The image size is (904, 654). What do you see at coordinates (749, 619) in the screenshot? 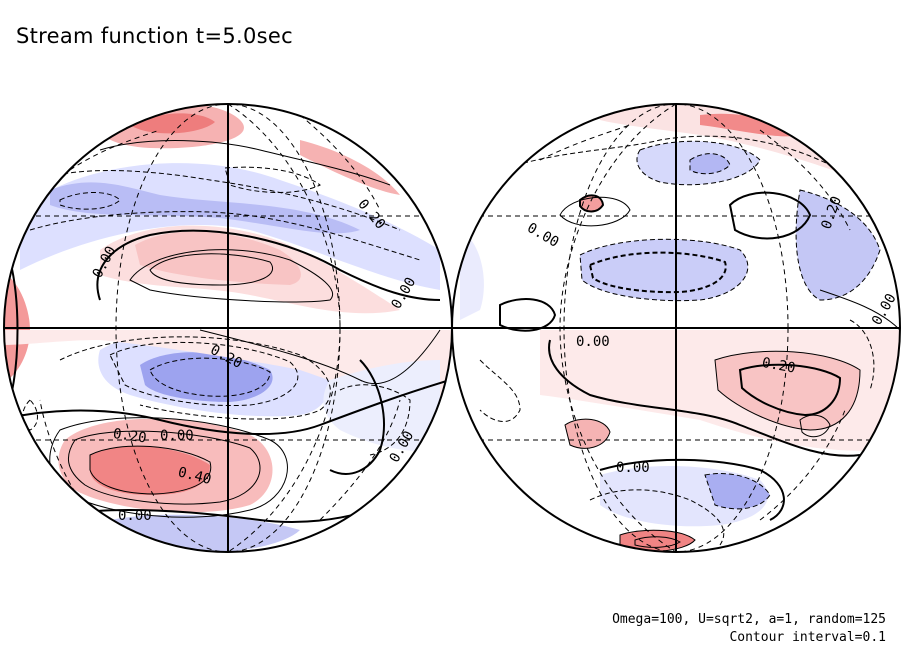
I see `parameters-note: Omega=100, U=sqrt2, a=1, random=125` at bounding box center [749, 619].